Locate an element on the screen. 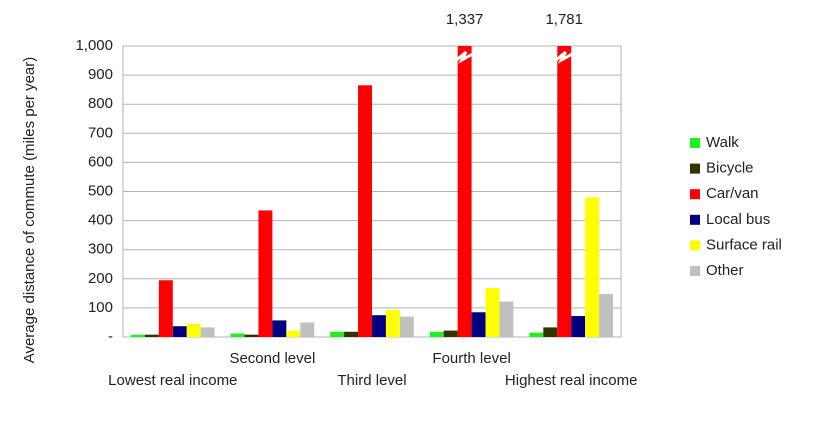  value-label: 1,337 is located at coordinates (465, 19).